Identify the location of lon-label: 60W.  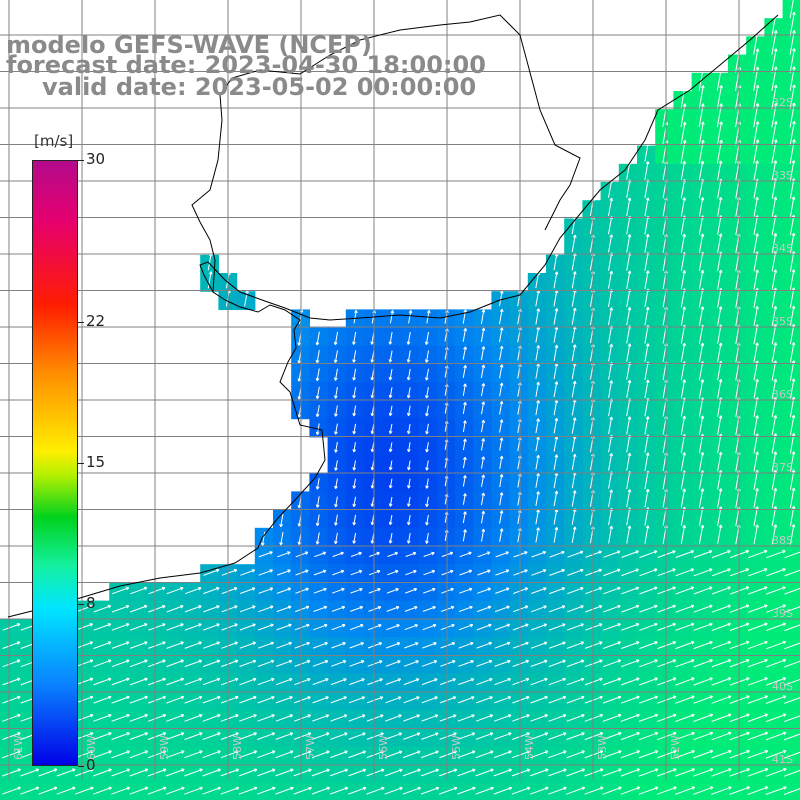
(91, 747).